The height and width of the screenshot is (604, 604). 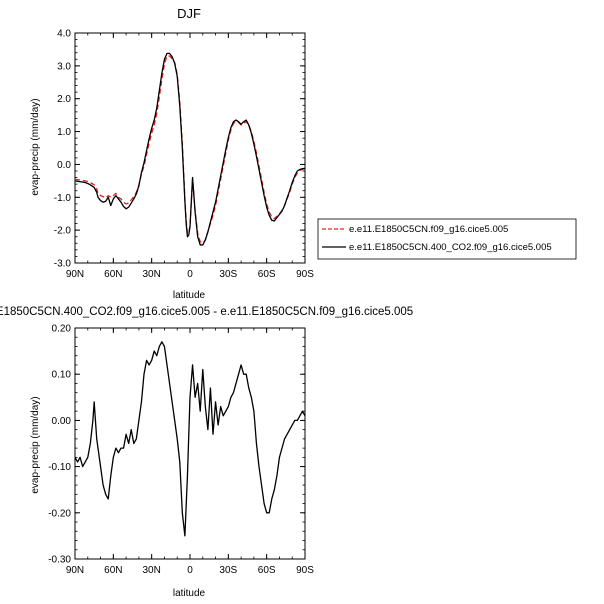 What do you see at coordinates (63, 198) in the screenshot?
I see `y-tick-label: -1.0` at bounding box center [63, 198].